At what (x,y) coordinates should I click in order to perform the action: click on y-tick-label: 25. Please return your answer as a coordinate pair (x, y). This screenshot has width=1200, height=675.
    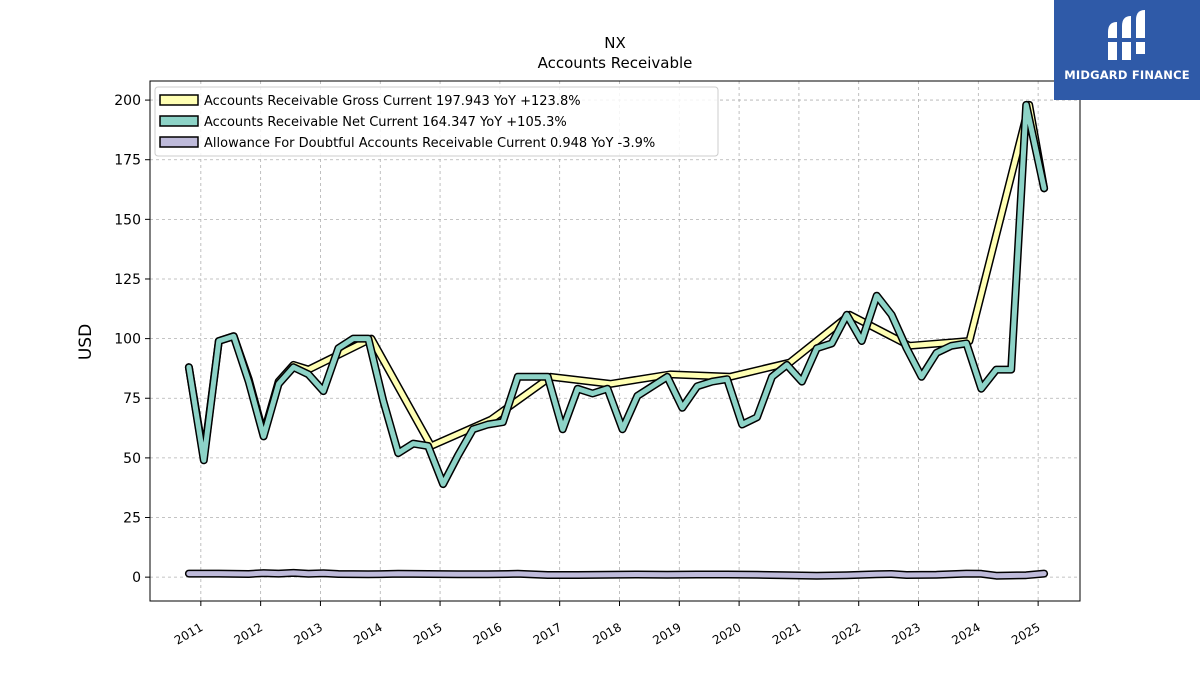
    Looking at the image, I should click on (132, 519).